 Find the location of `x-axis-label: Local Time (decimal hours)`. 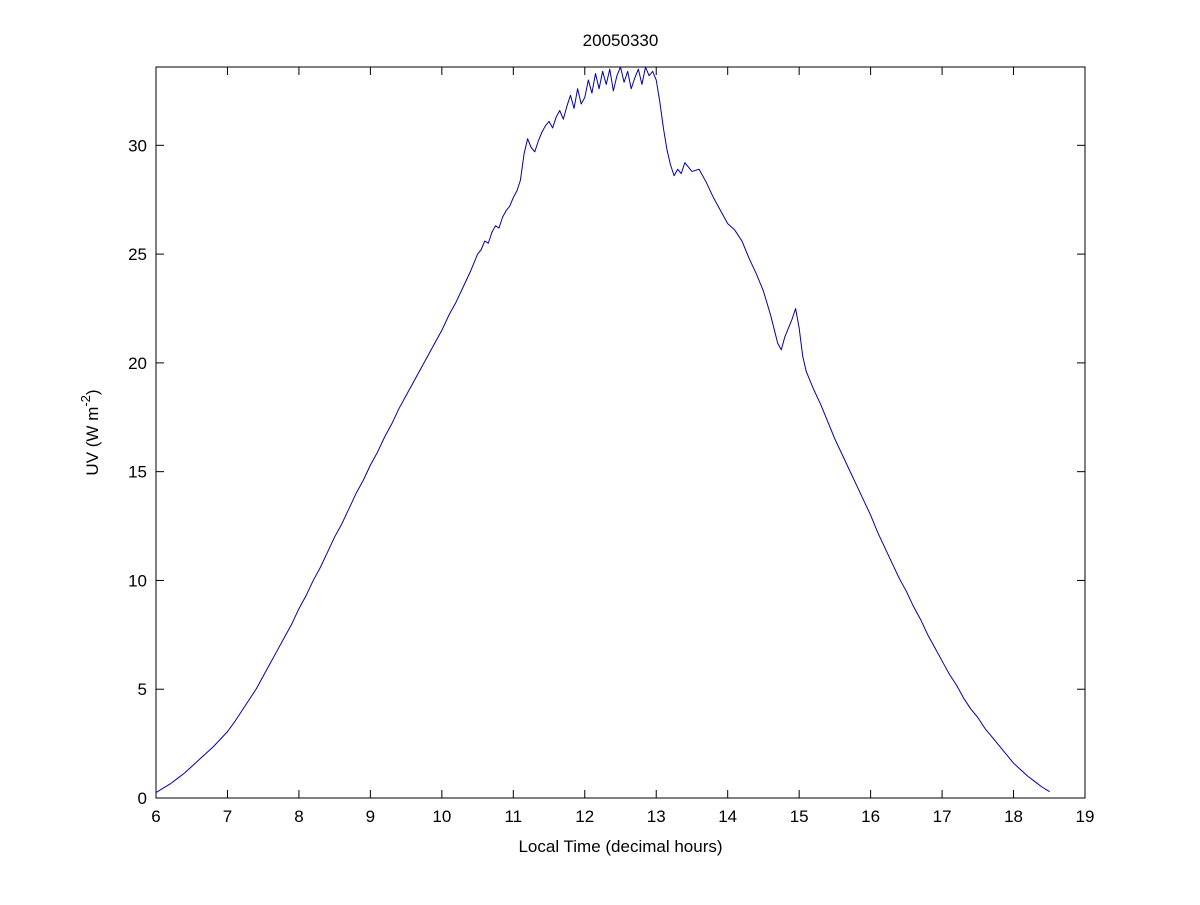

x-axis-label: Local Time (decimal hours) is located at coordinates (620, 846).